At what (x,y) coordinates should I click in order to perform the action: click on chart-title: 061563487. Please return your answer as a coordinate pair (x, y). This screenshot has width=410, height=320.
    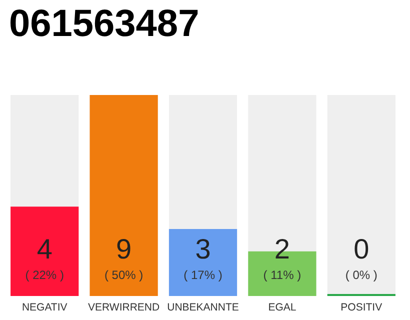
    Looking at the image, I should click on (104, 24).